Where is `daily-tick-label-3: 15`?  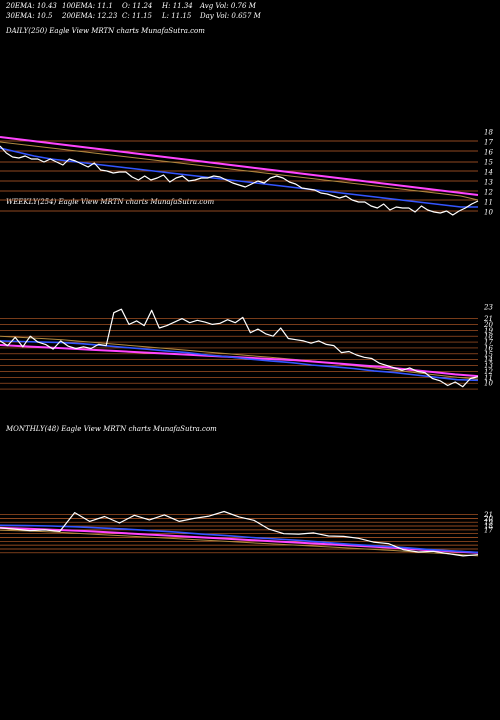
daily-tick-label-3: 15 is located at coordinates (488, 163).